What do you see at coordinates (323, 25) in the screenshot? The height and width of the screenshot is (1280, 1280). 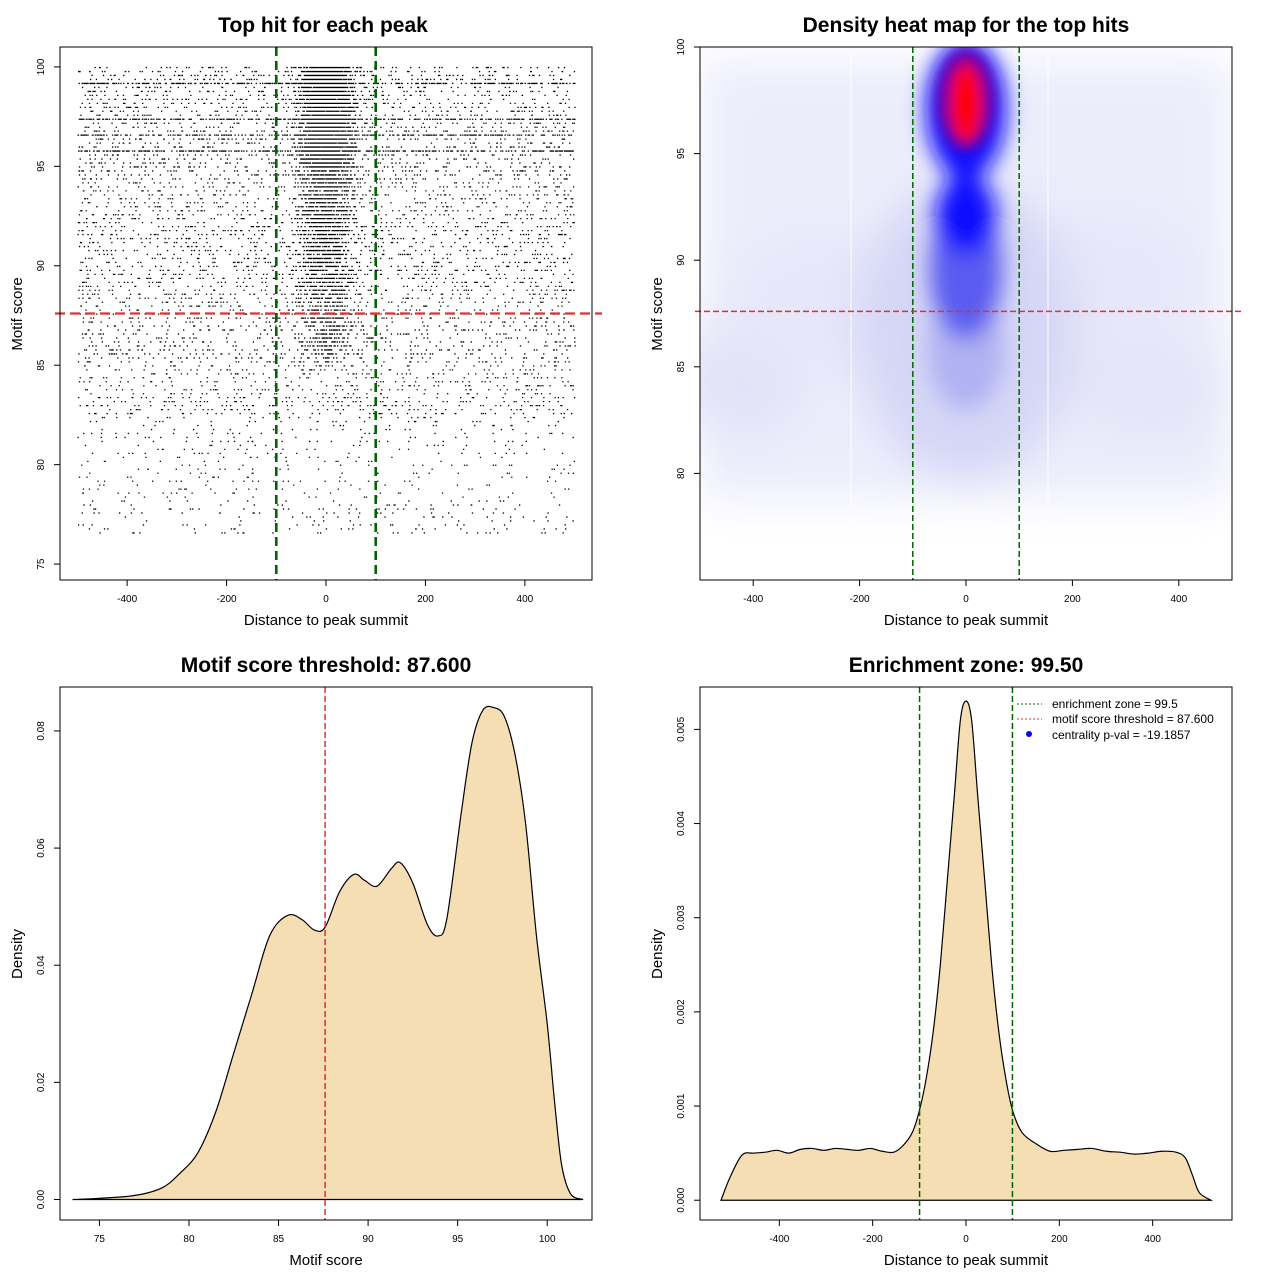 I see `panel1-title: Top hit for each peak` at bounding box center [323, 25].